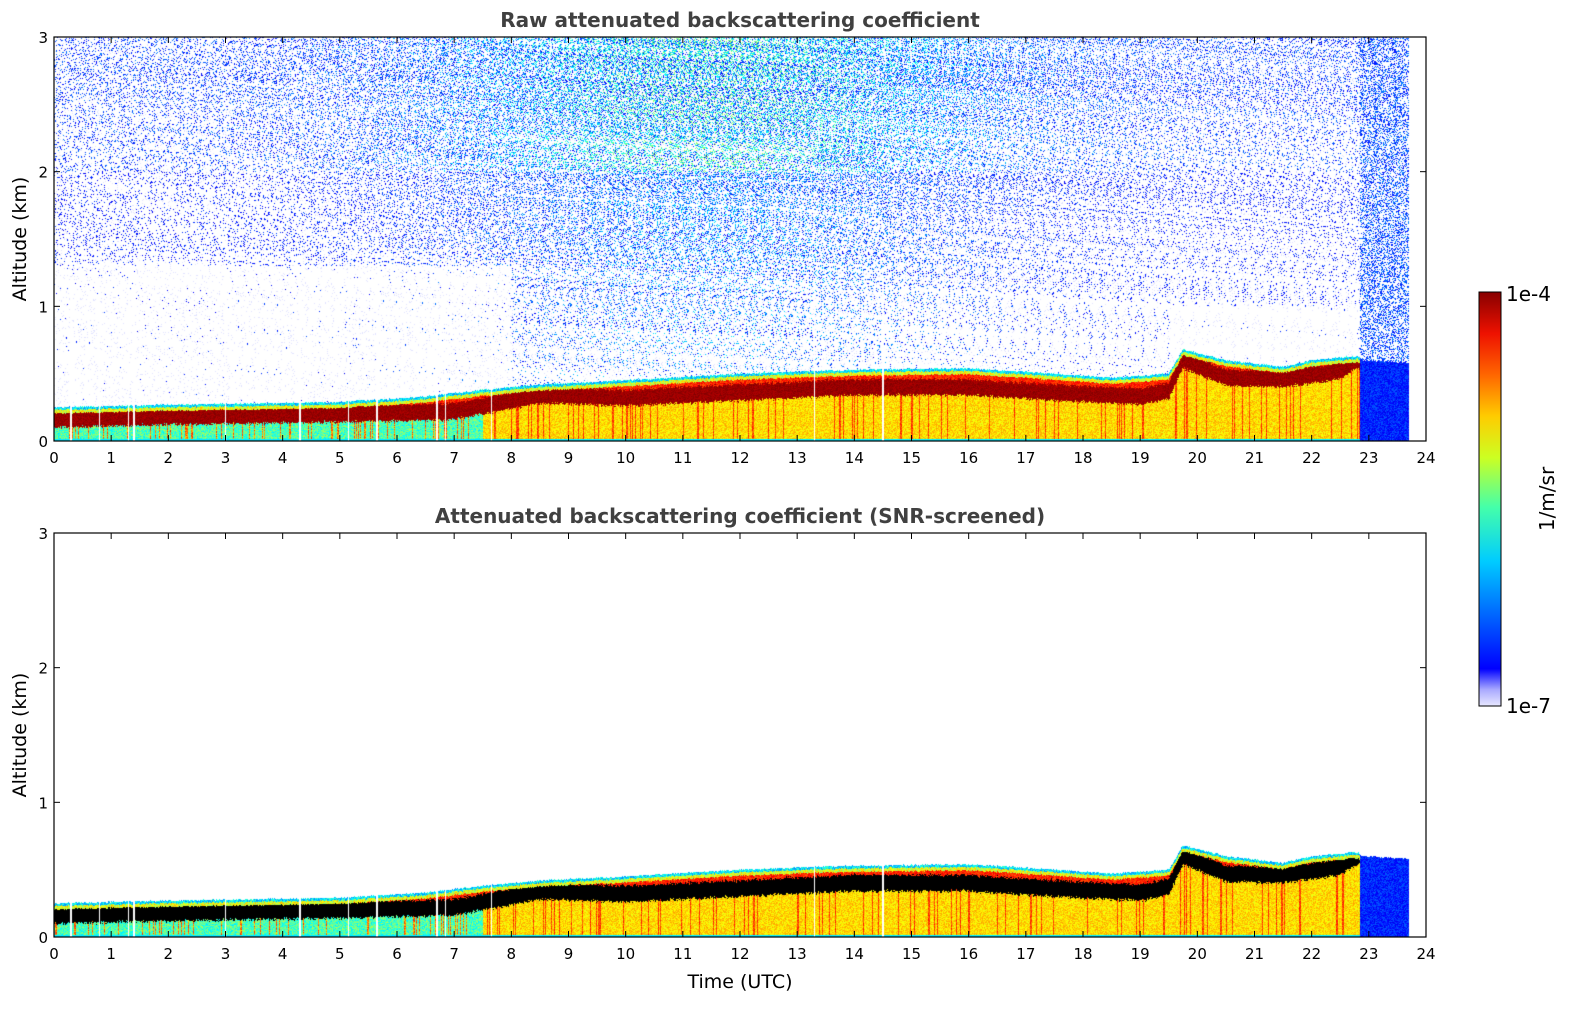  I want to click on colorbar-unit-label: 1/m/sr, so click(1547, 498).